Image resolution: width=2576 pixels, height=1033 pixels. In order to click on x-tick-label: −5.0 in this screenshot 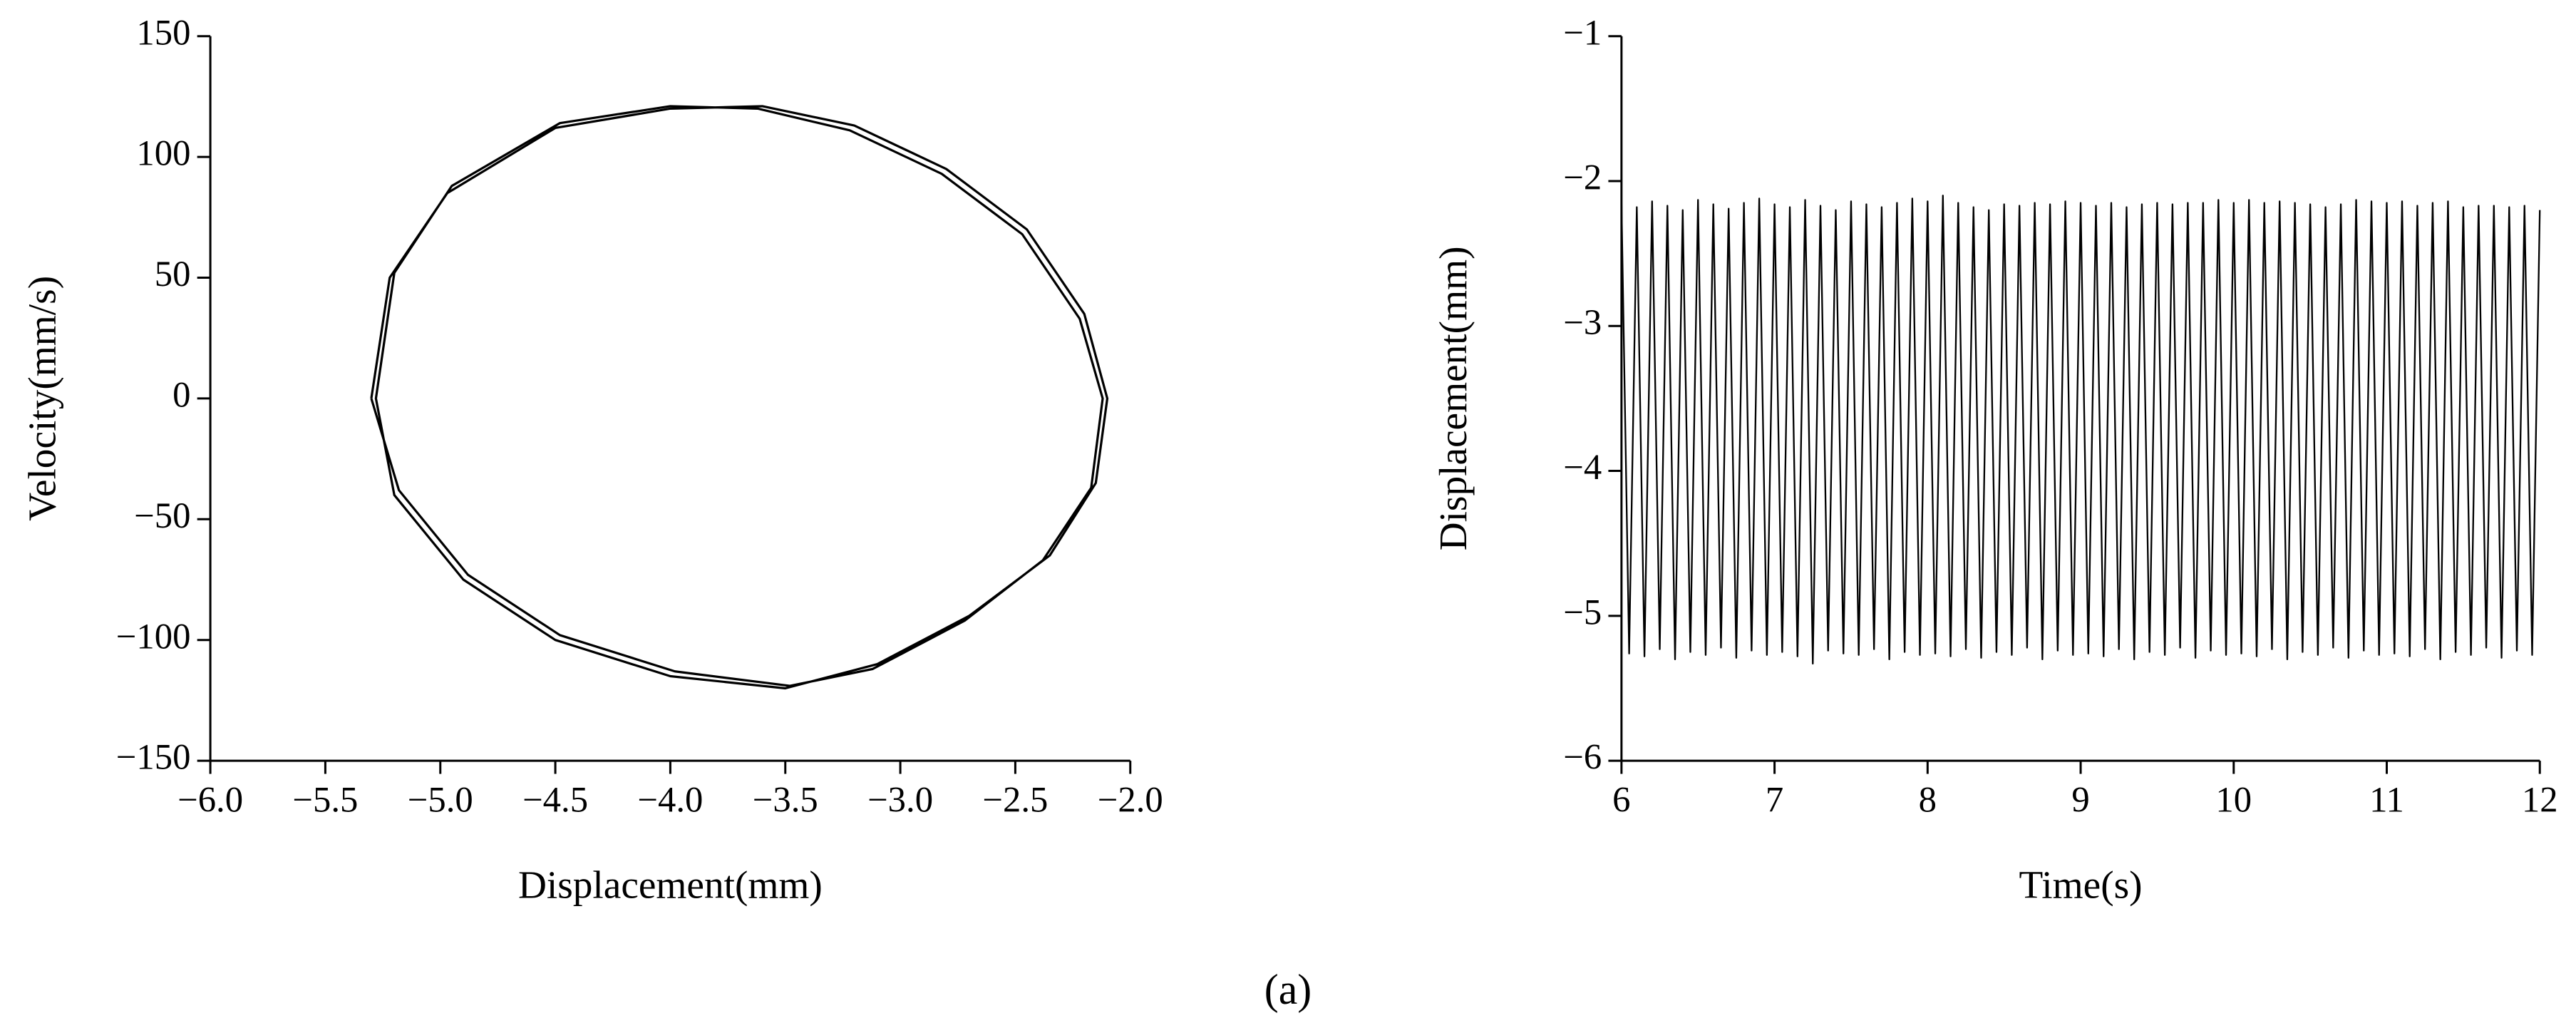, I will do `click(440, 800)`.